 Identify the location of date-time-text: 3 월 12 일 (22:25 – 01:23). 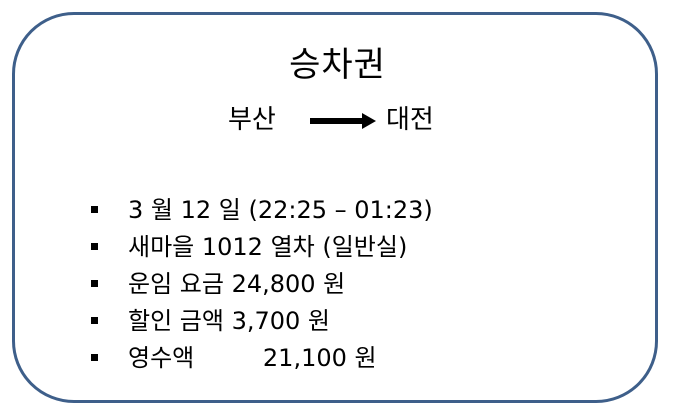
(280, 210).